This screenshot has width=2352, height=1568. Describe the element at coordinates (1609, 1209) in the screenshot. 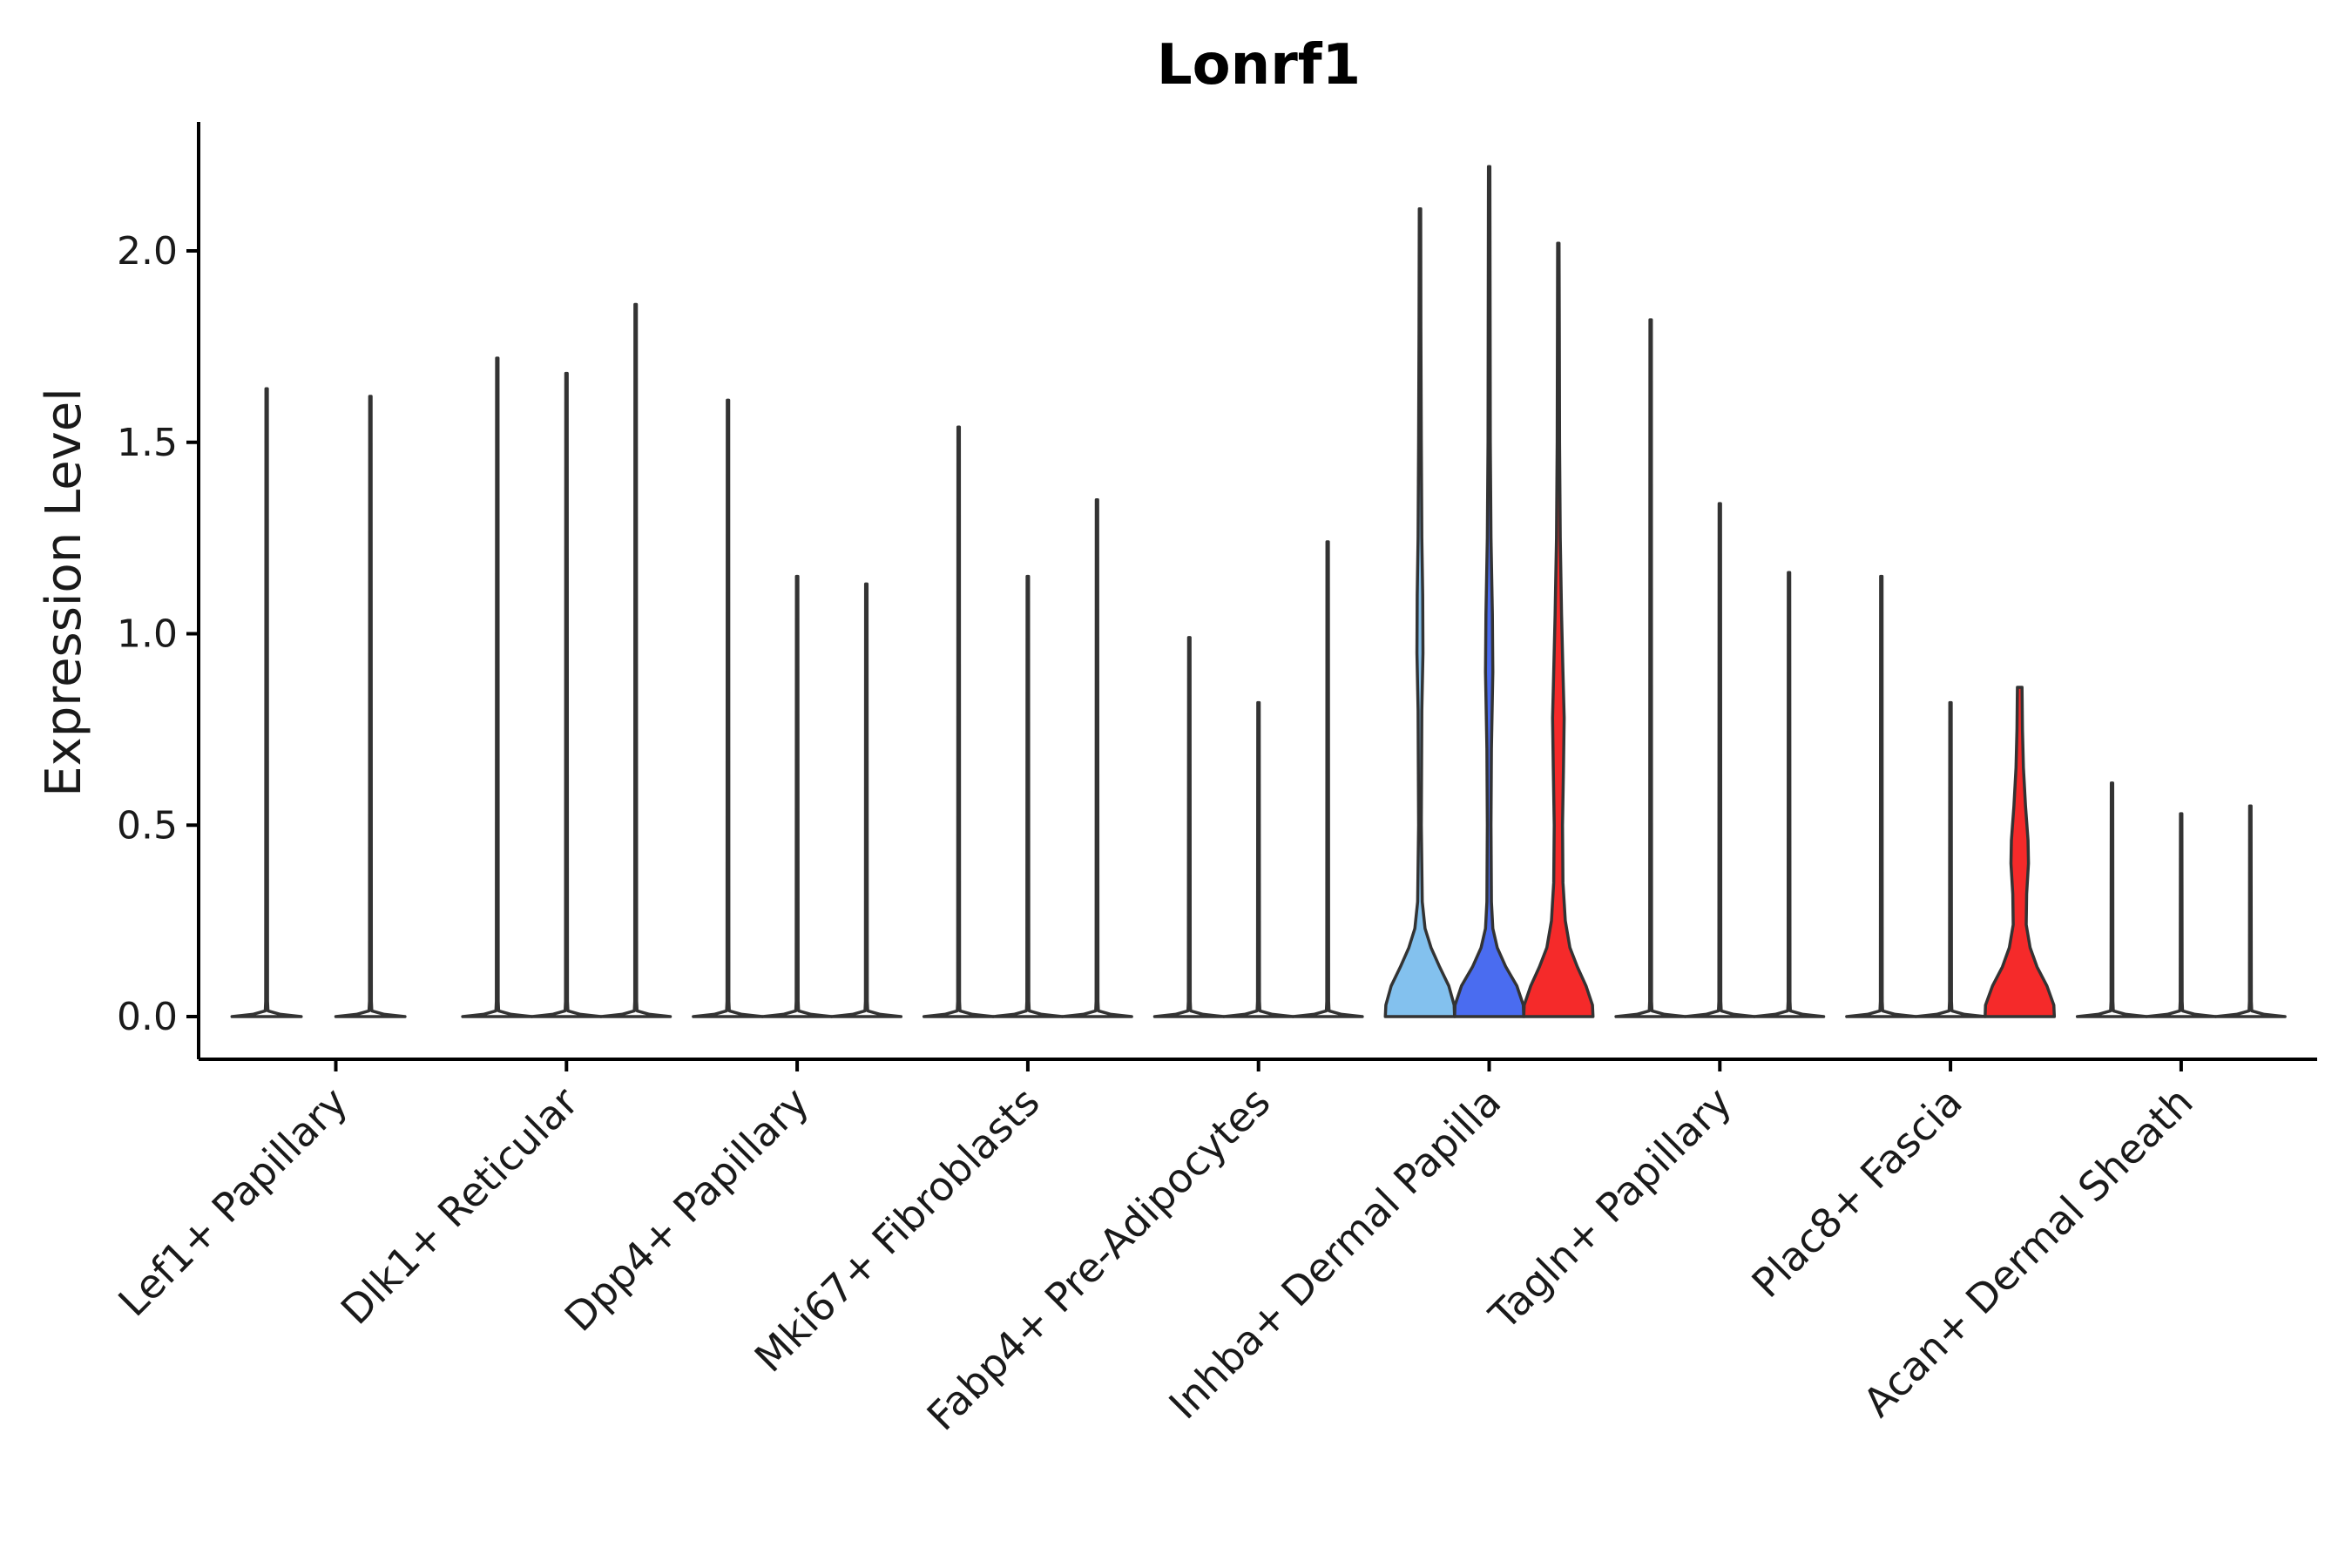

I see `x-tick-label: Tagln+ Papillary` at that location.